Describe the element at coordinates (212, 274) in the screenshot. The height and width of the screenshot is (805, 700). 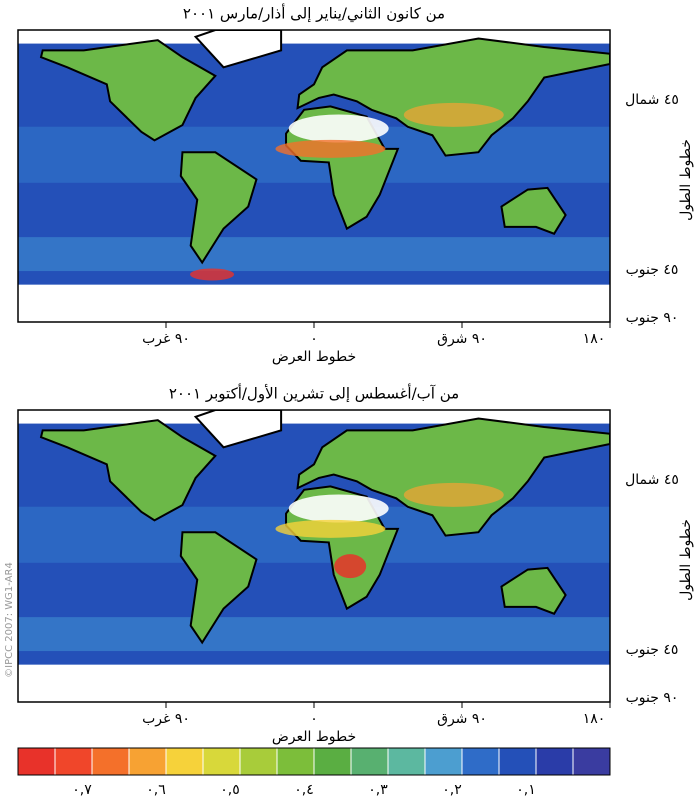
I see `patagonia` at that location.